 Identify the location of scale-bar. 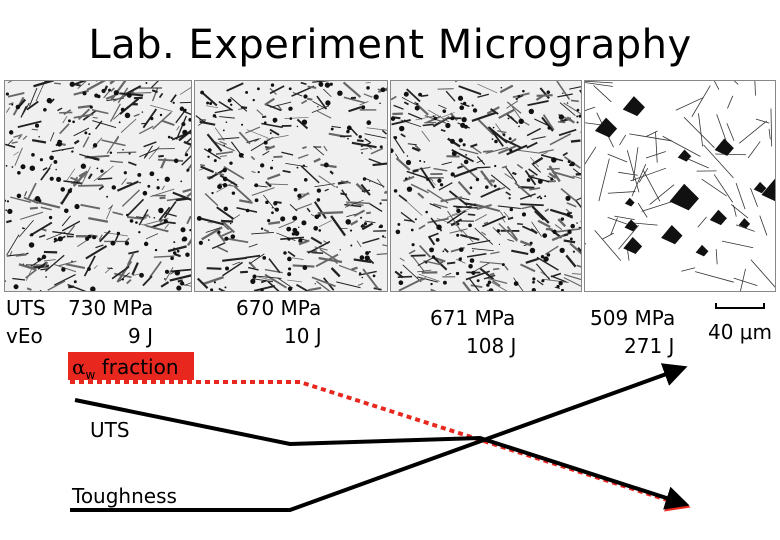
(740, 306).